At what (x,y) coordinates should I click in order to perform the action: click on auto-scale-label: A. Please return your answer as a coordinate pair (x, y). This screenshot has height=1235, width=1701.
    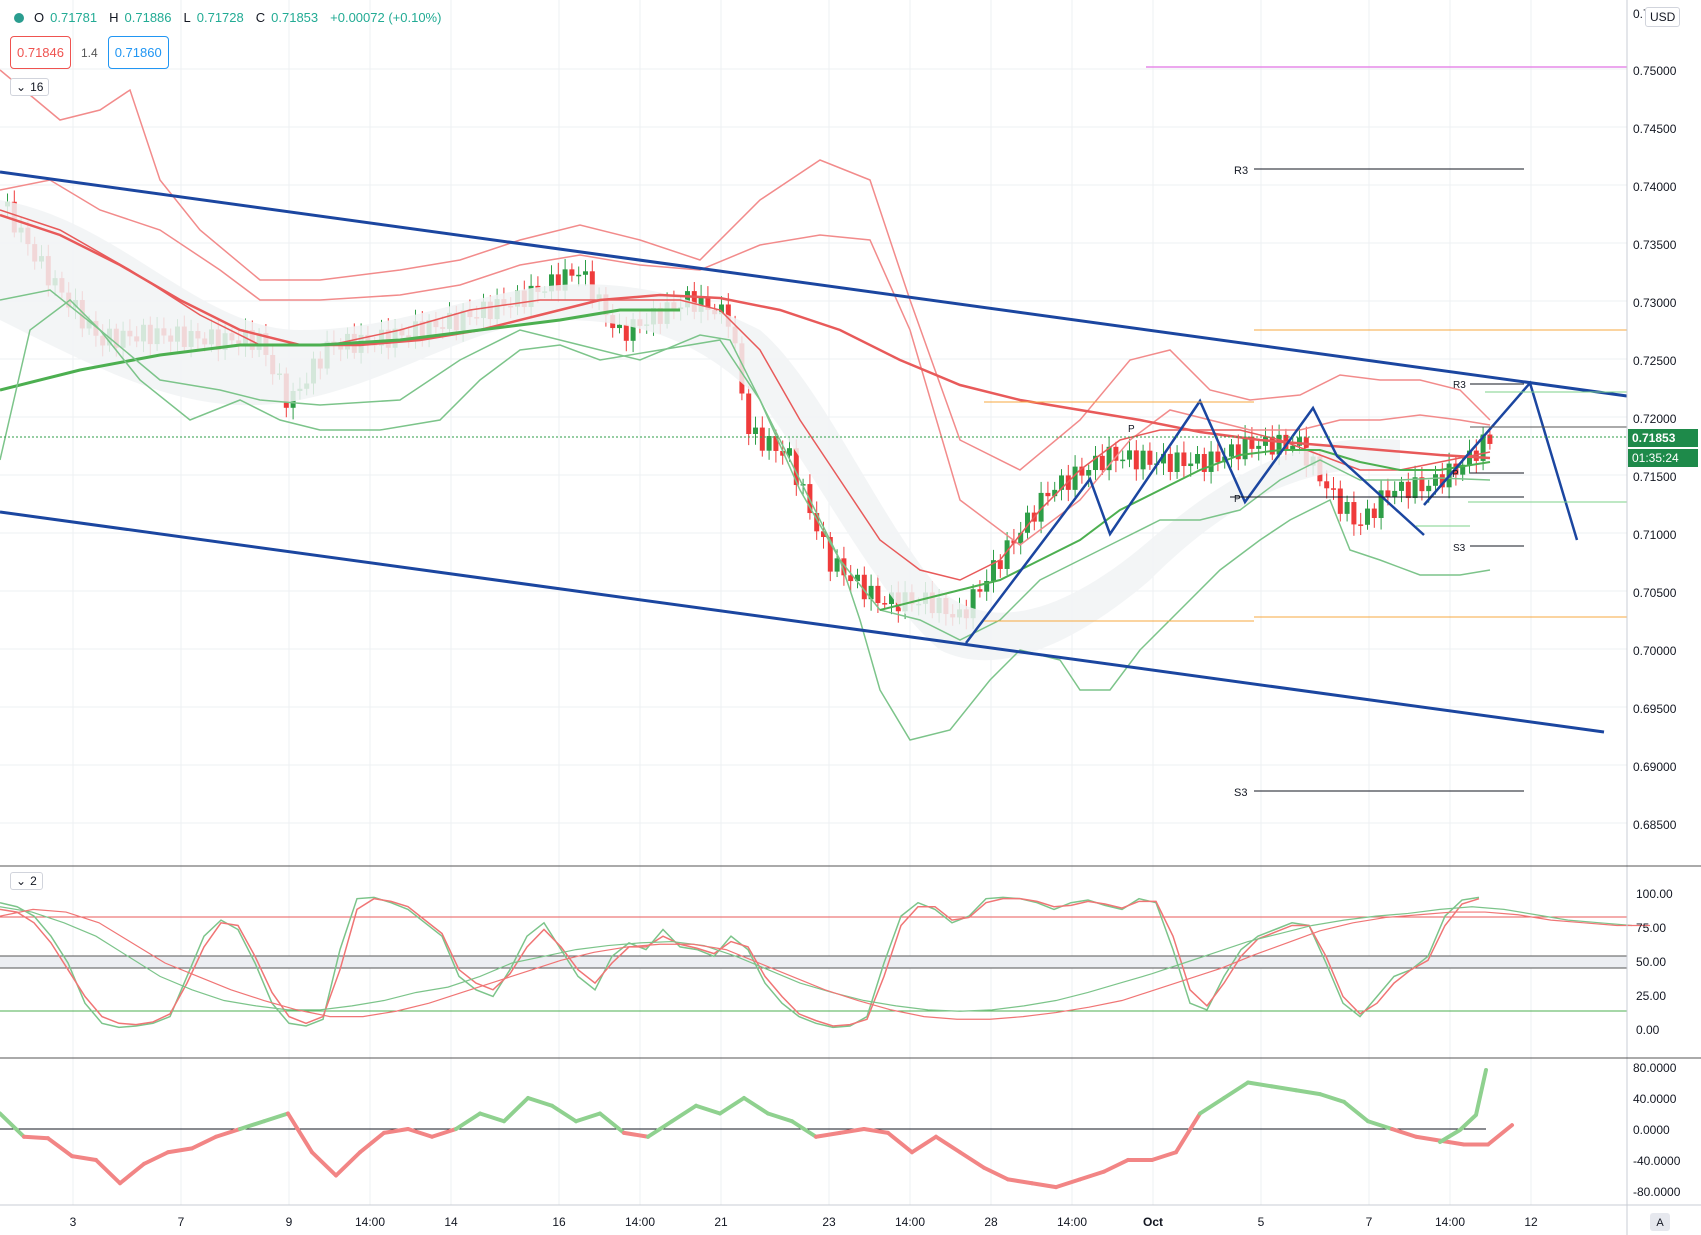
    Looking at the image, I should click on (1660, 1223).